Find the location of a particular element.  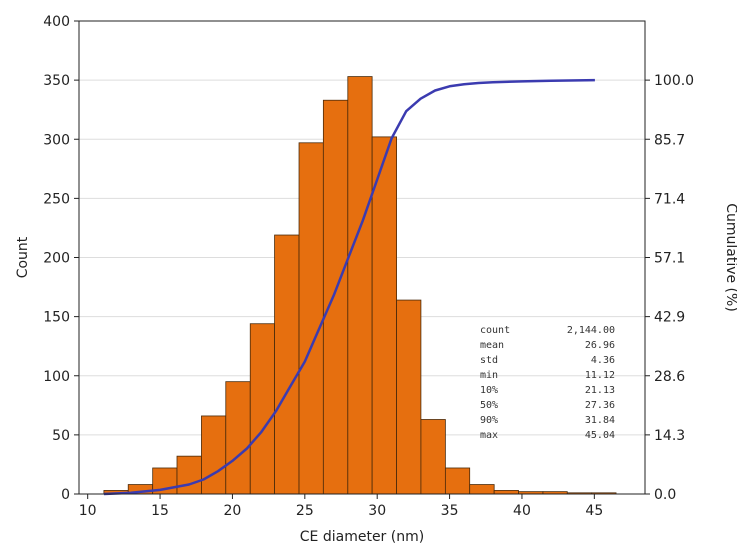

y-tick-label: 50 is located at coordinates (61, 436).